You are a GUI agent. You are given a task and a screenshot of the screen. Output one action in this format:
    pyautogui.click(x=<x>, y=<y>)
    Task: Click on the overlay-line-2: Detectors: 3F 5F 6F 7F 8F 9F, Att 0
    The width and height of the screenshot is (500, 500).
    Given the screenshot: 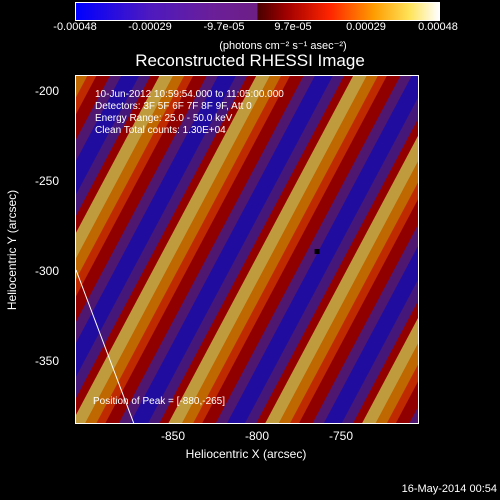 What is the action you would take?
    pyautogui.click(x=173, y=106)
    